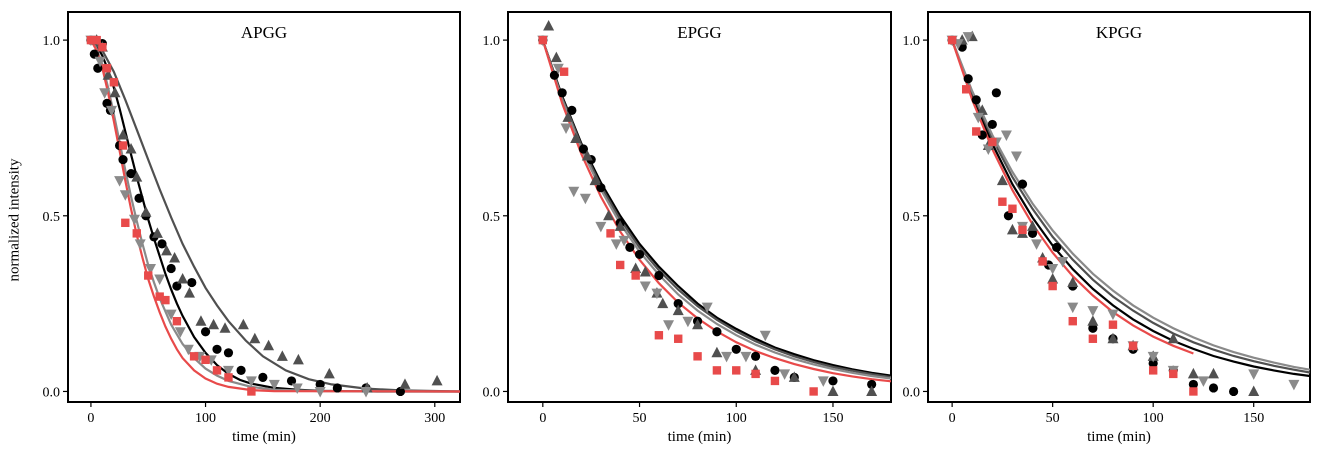 The height and width of the screenshot is (453, 1317). What do you see at coordinates (52, 41) in the screenshot?
I see `y-tick-label: 1.0` at bounding box center [52, 41].